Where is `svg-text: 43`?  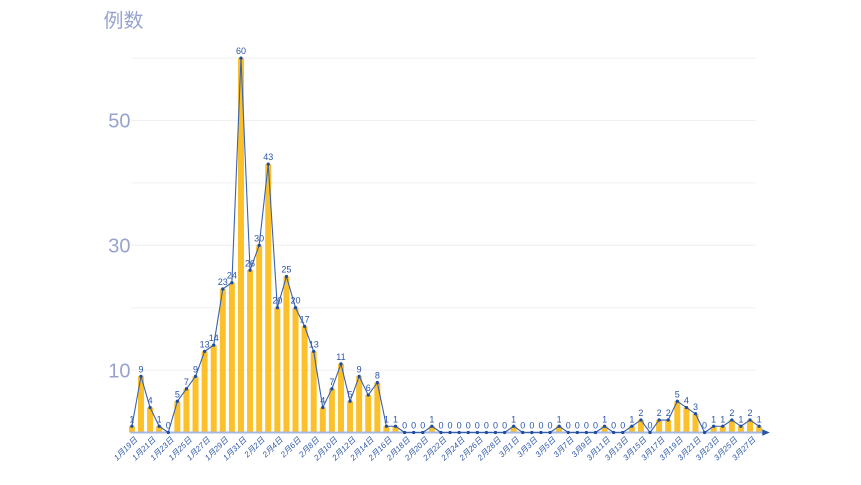
svg-text: 43 is located at coordinates (268, 157).